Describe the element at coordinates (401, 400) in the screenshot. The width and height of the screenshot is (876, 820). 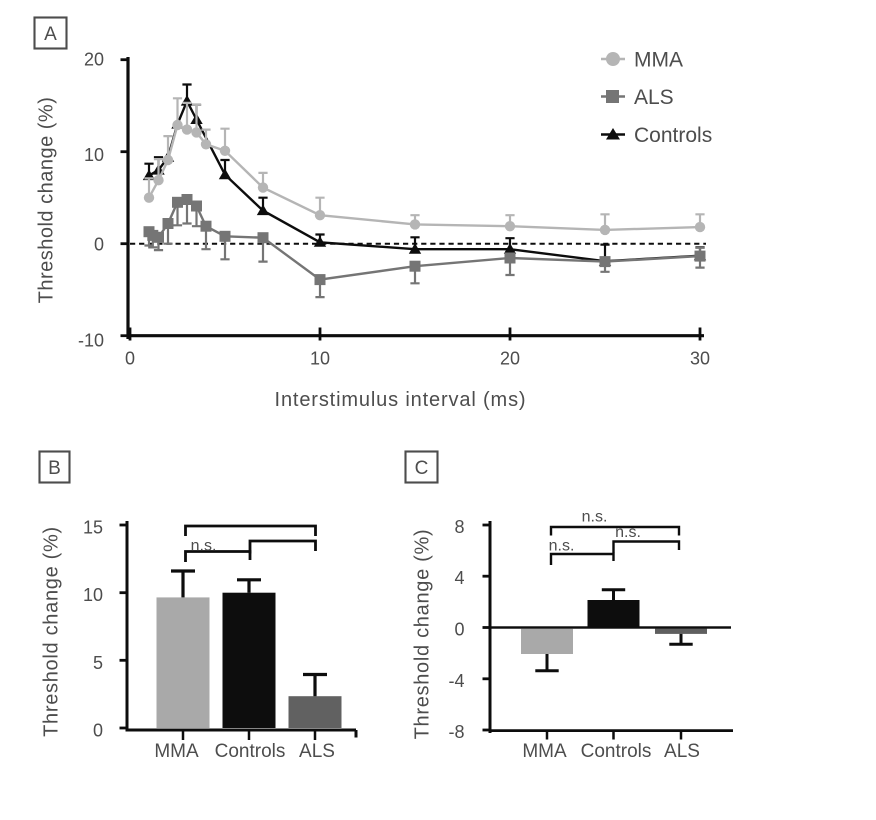
I see `svg-text: Interstimulus interval (ms)` at that location.